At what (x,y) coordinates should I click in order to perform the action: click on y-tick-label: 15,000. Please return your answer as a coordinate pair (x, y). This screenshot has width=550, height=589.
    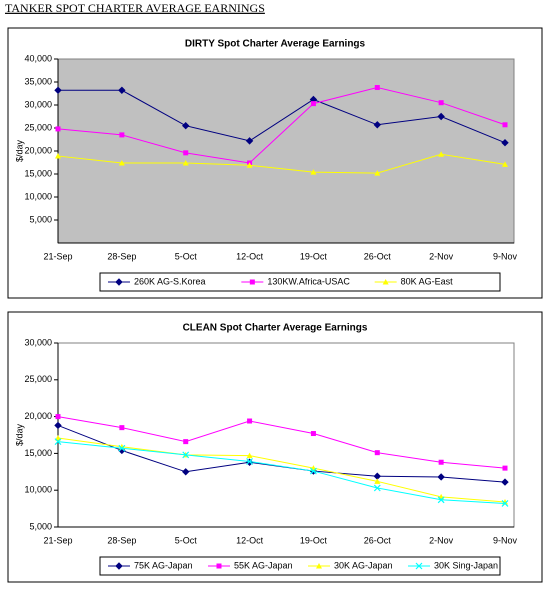
    Looking at the image, I should click on (38, 173).